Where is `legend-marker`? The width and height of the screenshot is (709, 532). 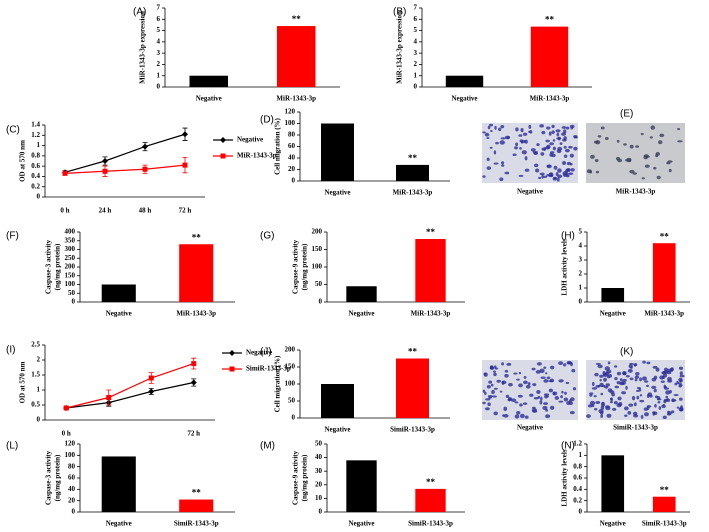
legend-marker is located at coordinates (223, 156).